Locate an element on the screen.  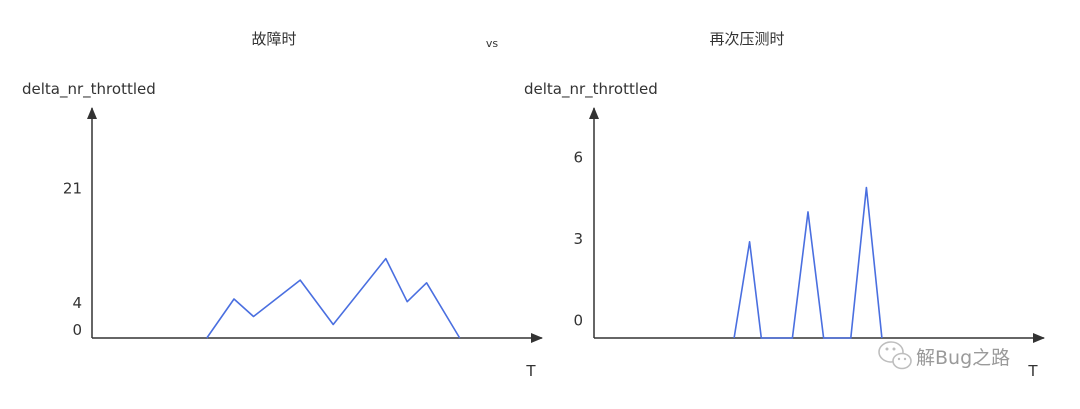
y-tick-labels: 0 3 6 is located at coordinates (578, 239).